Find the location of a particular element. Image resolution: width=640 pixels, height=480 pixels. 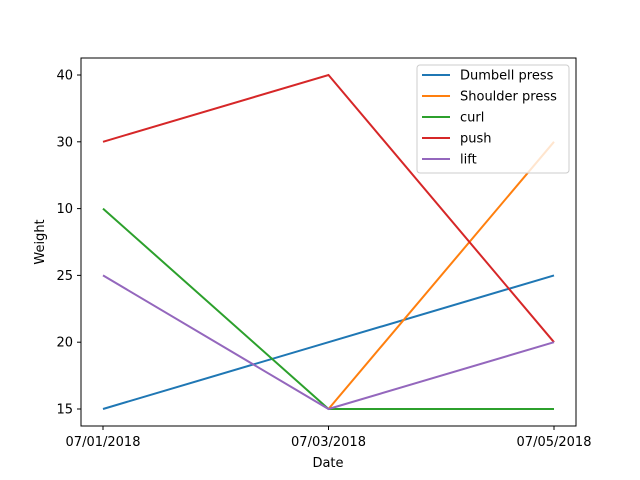

y-tick-label: 15 is located at coordinates (64, 410).